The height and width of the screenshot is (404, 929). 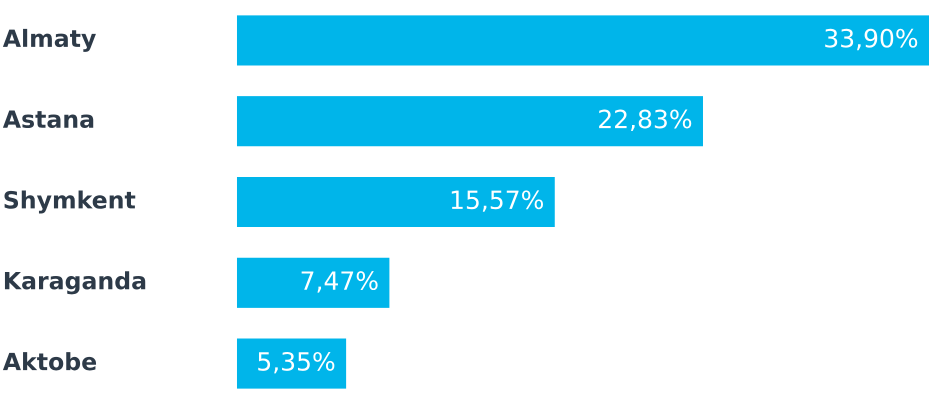 I want to click on data-label: 5,35%, so click(x=296, y=363).